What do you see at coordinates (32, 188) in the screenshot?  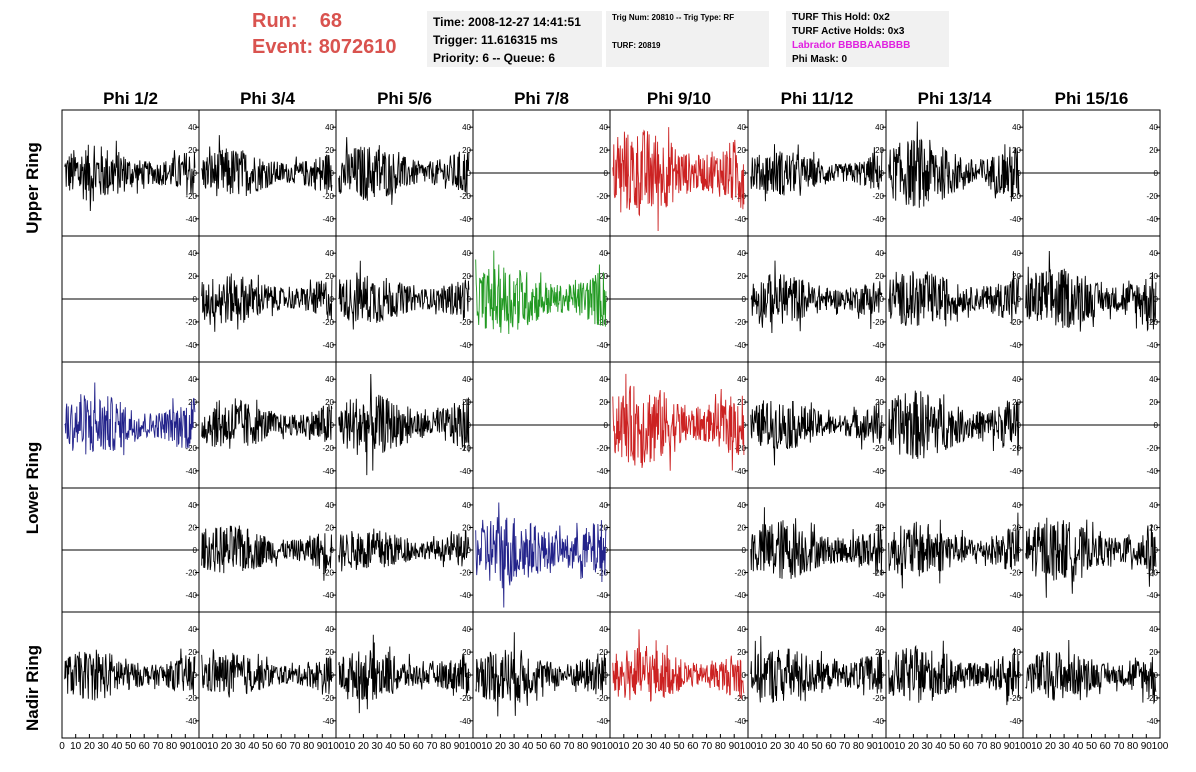 I see `row-title: Upper Ring` at bounding box center [32, 188].